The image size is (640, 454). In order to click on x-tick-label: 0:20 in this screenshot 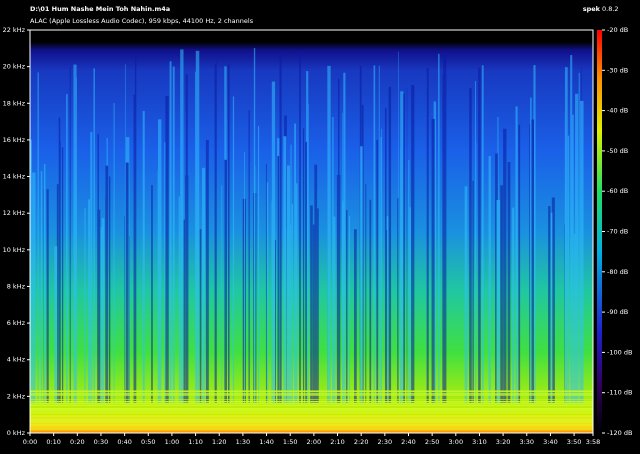, I will do `click(77, 442)`.